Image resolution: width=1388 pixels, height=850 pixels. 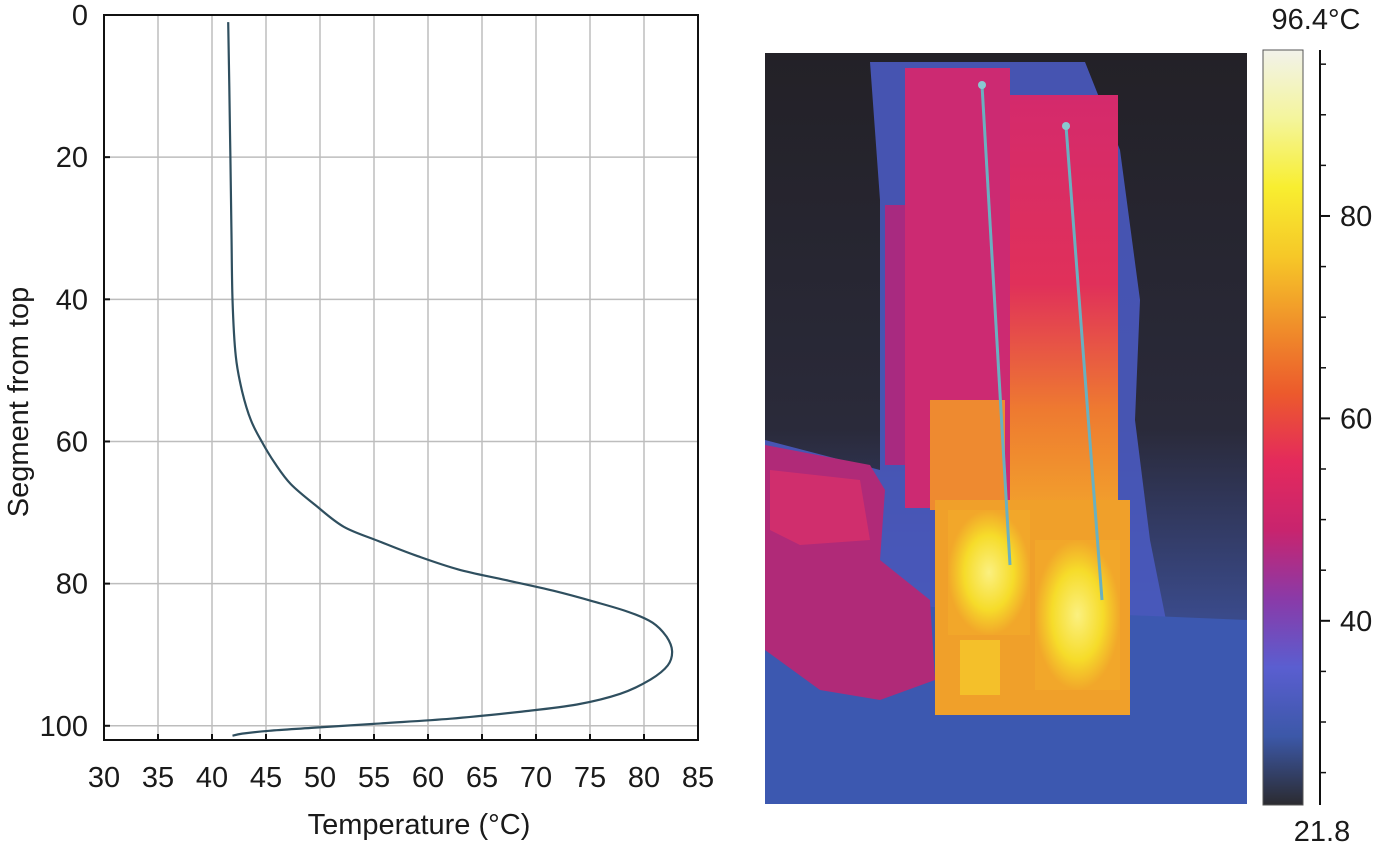 What do you see at coordinates (1325, 418) in the screenshot?
I see `colorbar-ticks` at bounding box center [1325, 418].